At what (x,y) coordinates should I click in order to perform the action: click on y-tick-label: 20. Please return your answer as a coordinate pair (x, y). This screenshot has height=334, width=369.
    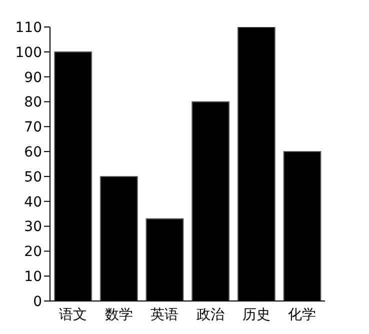
    Looking at the image, I should click on (33, 252).